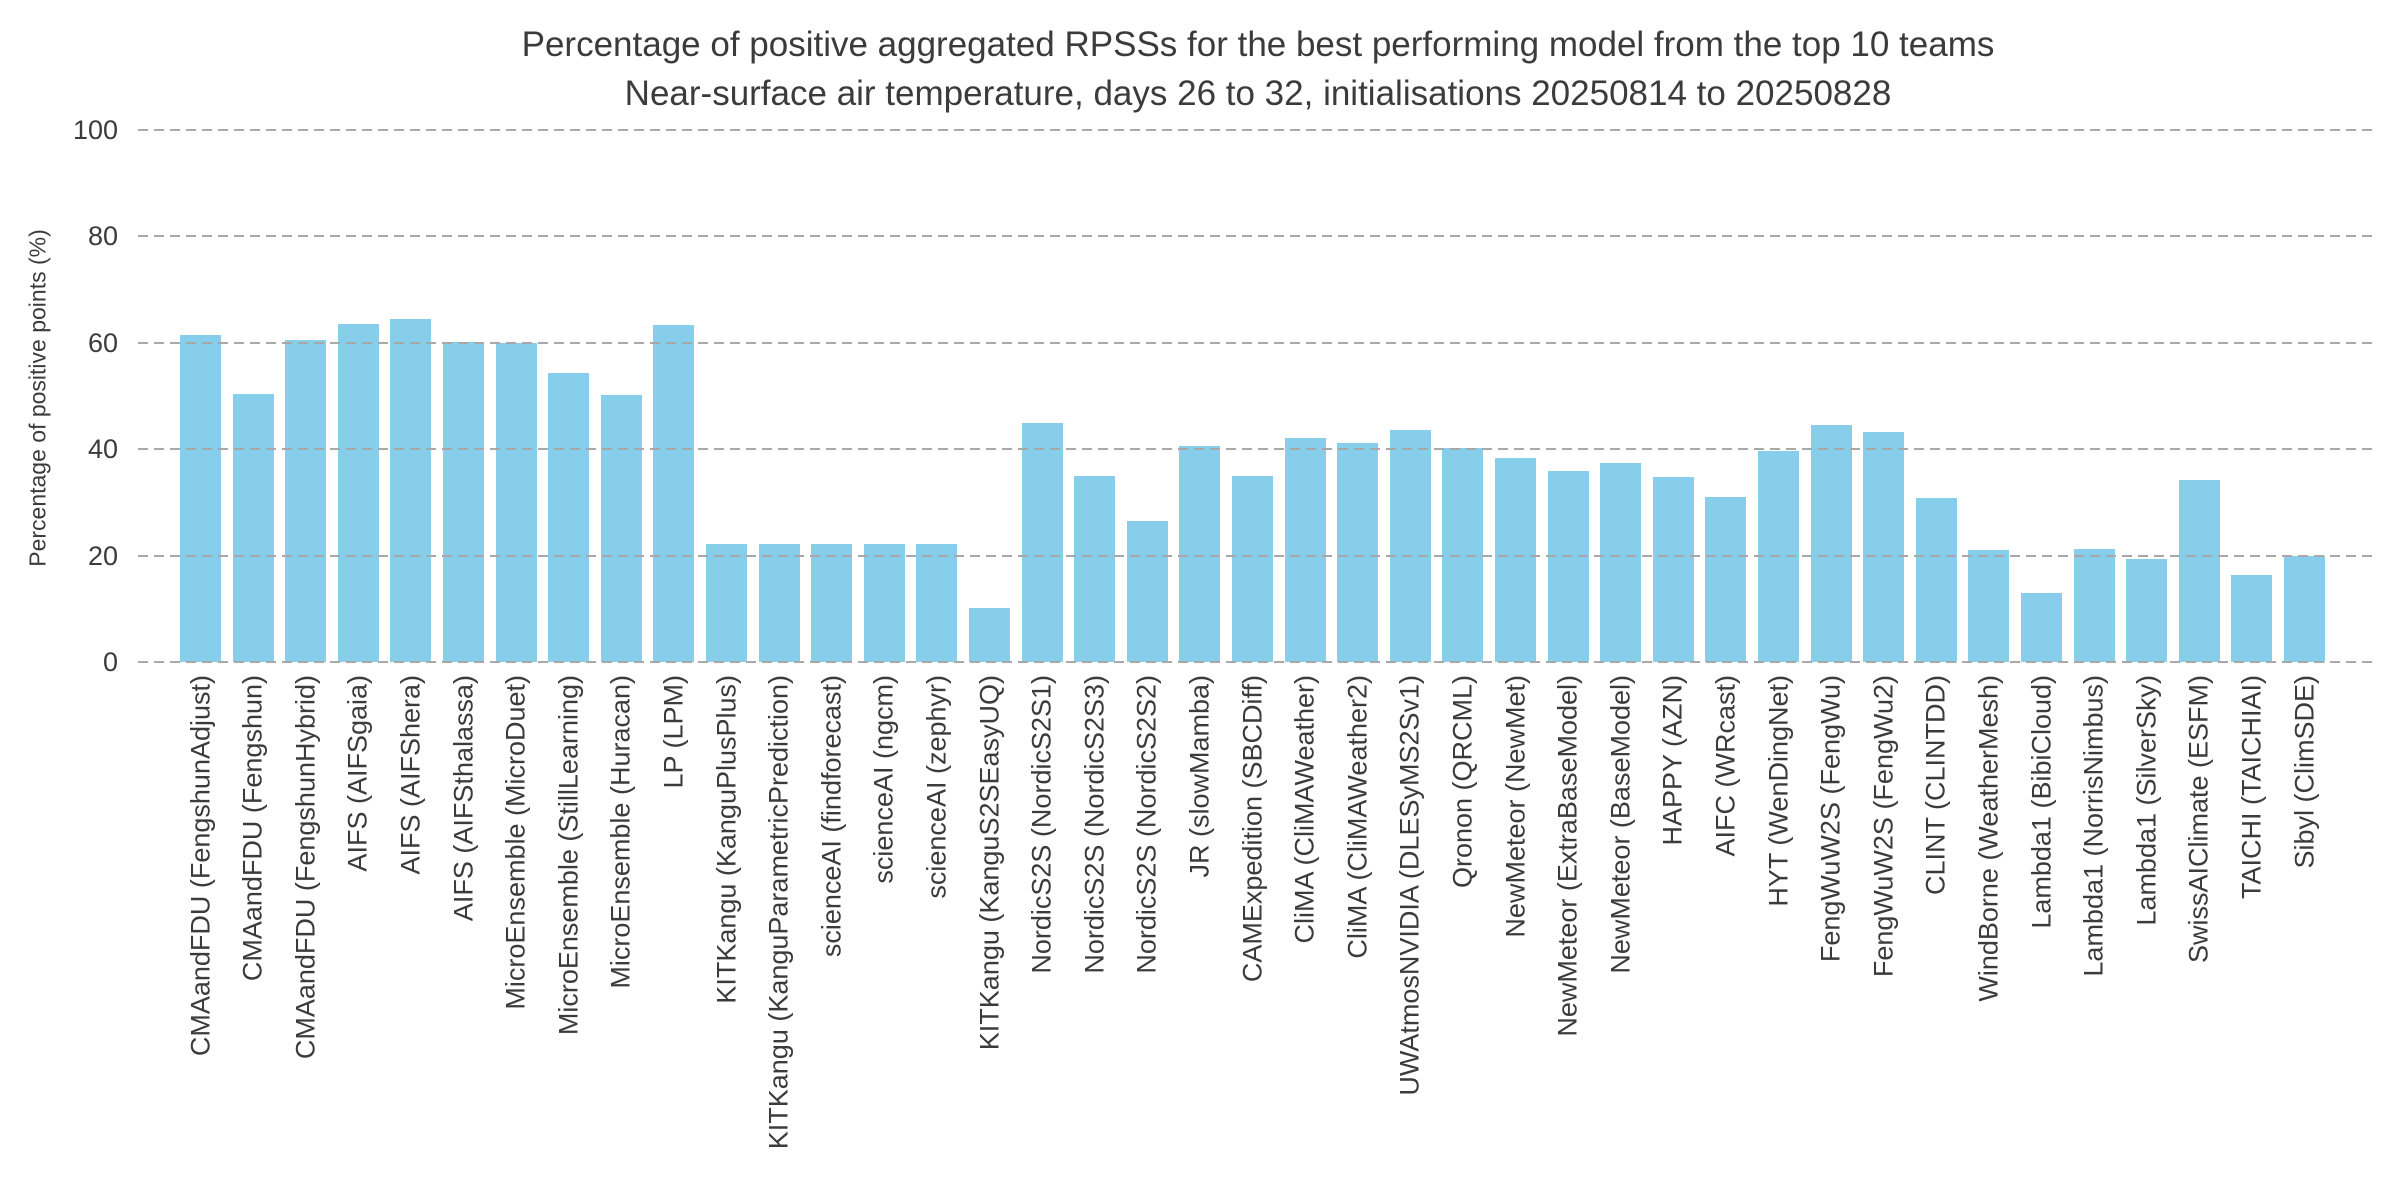 The image size is (2400, 1200). Describe the element at coordinates (883, 779) in the screenshot. I see `x-tick-label: scienceAI (ngcm)` at that location.